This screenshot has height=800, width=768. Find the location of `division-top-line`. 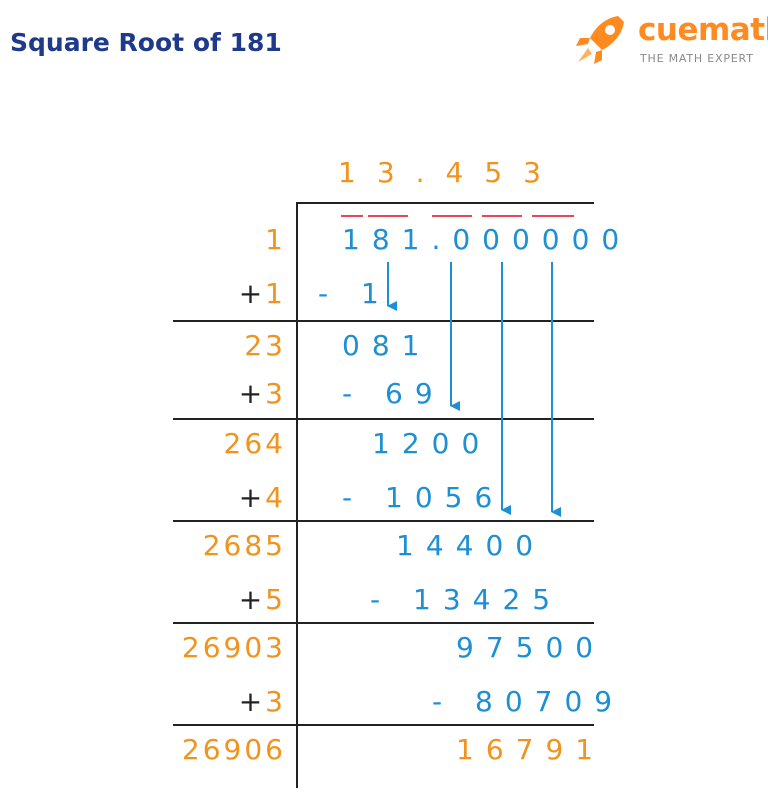

division-top-line is located at coordinates (445, 203).